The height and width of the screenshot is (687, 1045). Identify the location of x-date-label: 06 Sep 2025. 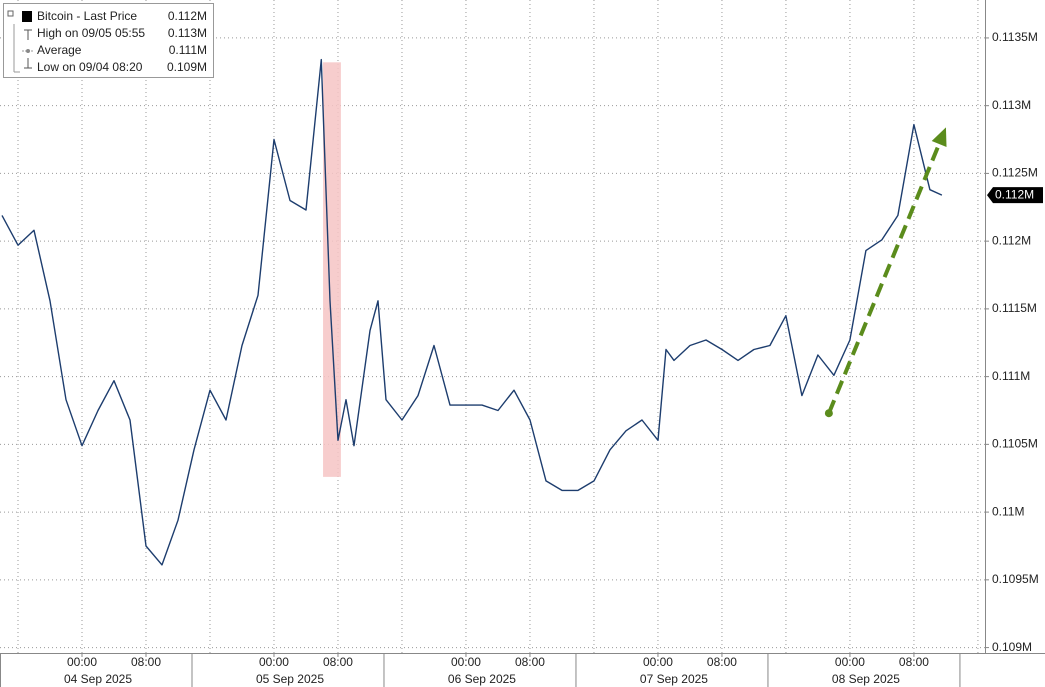
(482, 679).